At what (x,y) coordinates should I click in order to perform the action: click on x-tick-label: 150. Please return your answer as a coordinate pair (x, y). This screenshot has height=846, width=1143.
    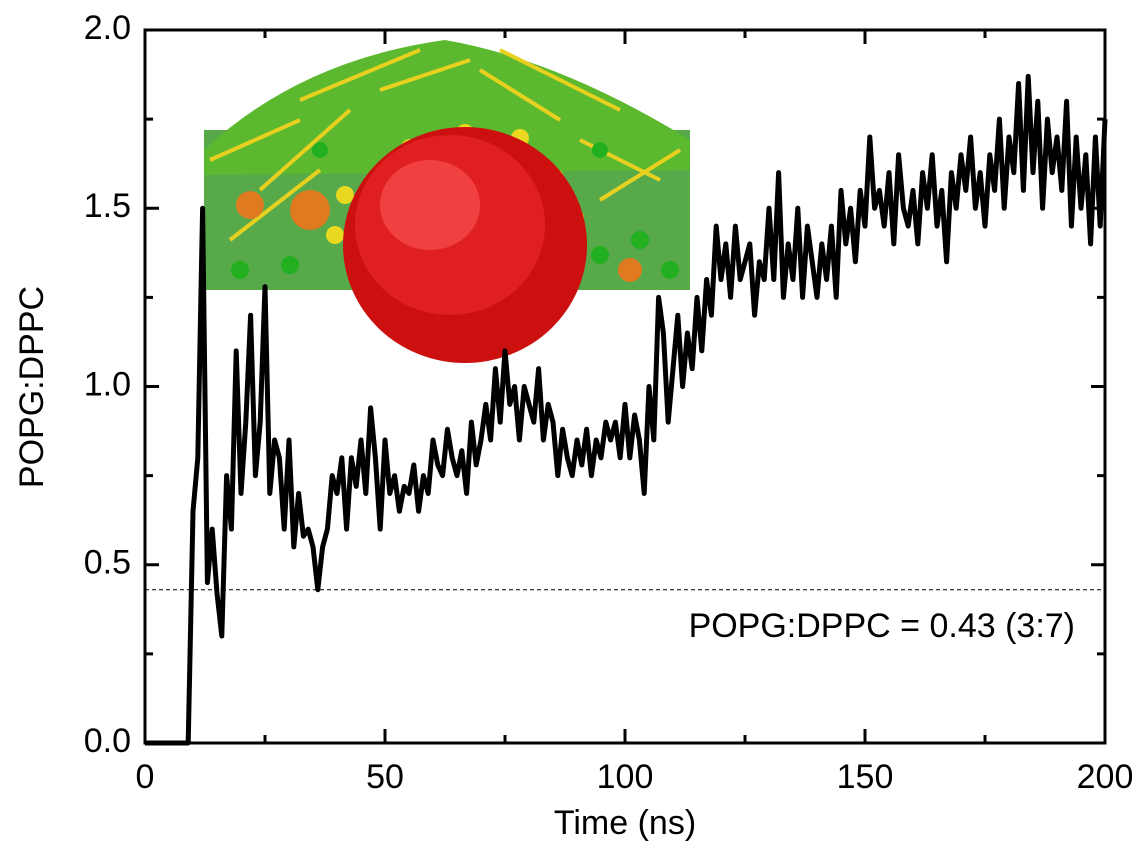
    Looking at the image, I should click on (865, 777).